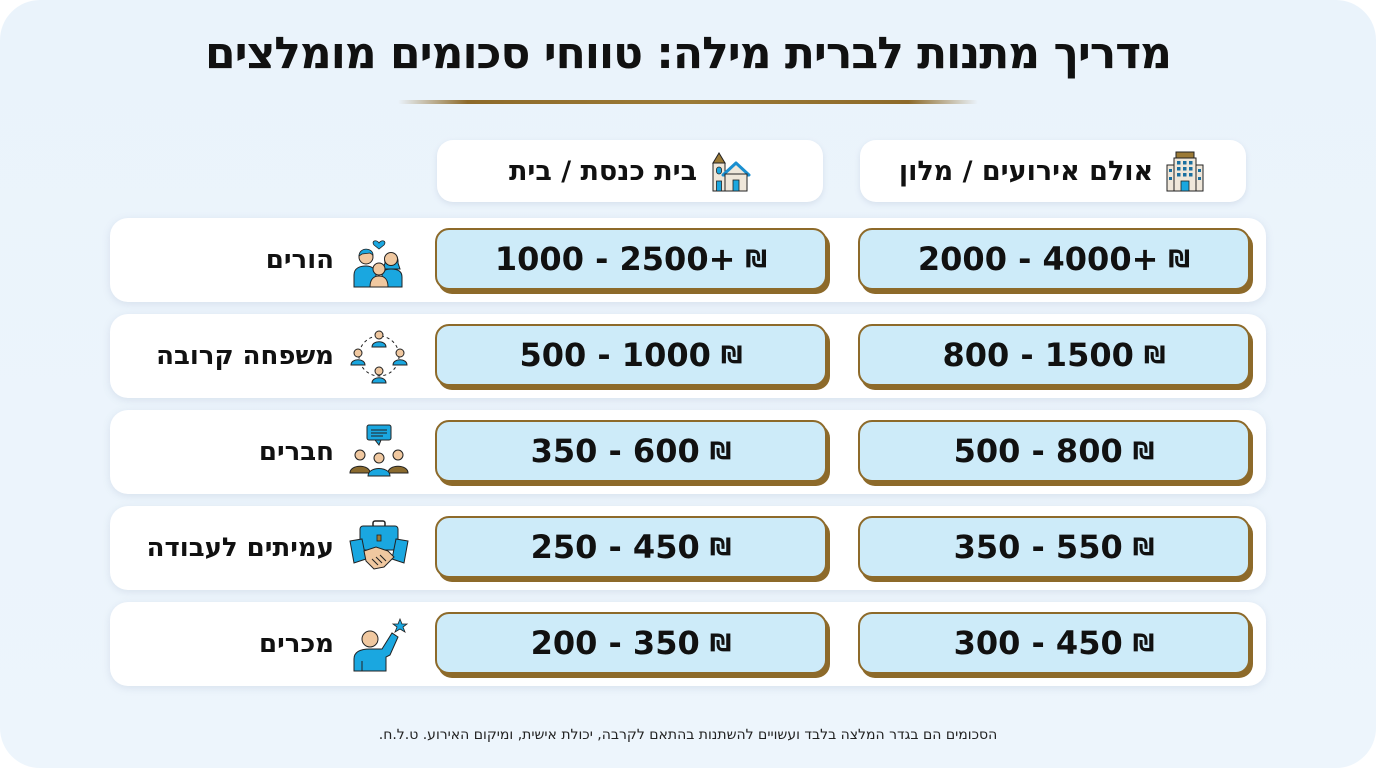 The image size is (1376, 768). I want to click on acquaintance-wave-icon, so click(381, 644).